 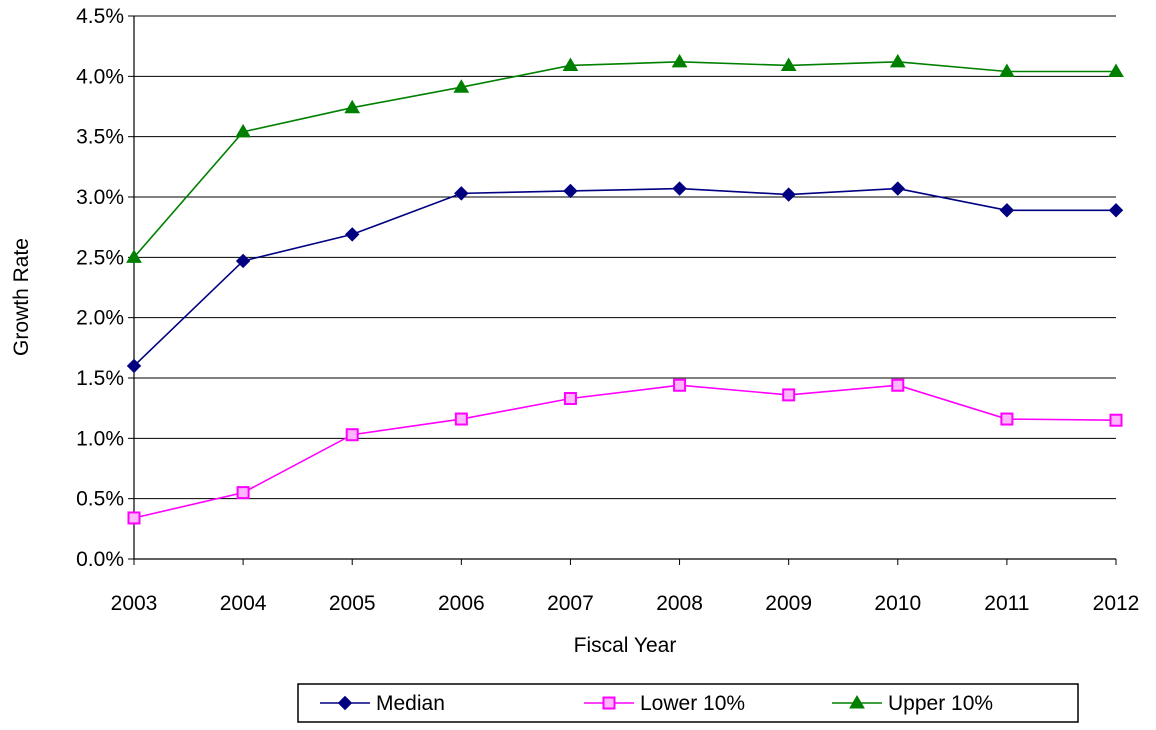 I want to click on x-tick-label: 2003, so click(x=134, y=603).